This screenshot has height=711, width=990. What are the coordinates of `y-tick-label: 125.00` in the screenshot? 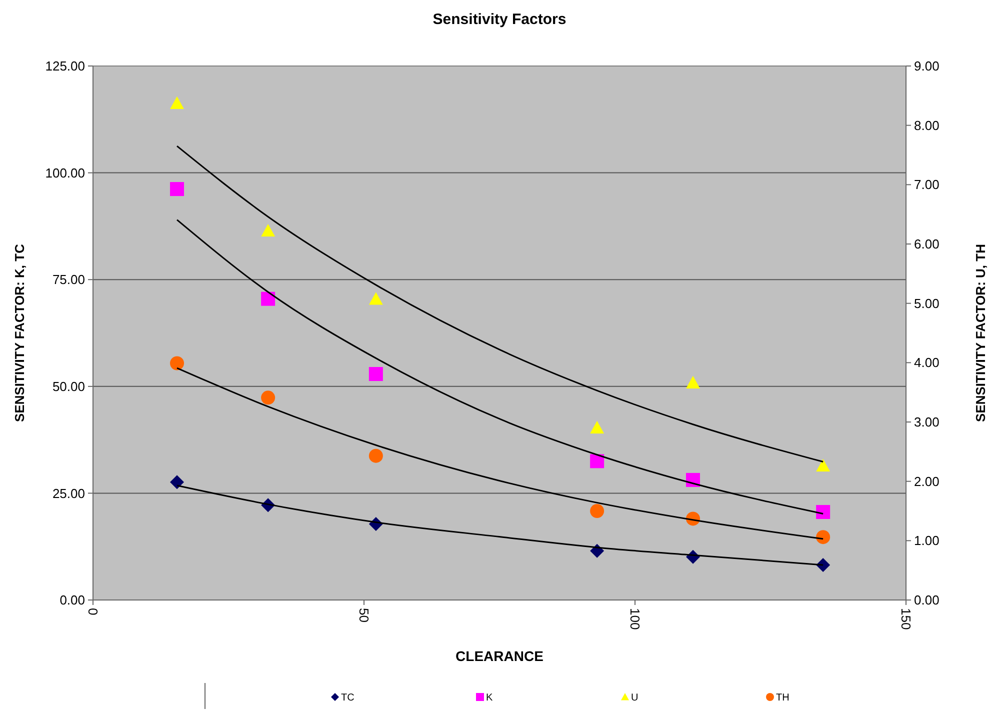 It's located at (65, 66).